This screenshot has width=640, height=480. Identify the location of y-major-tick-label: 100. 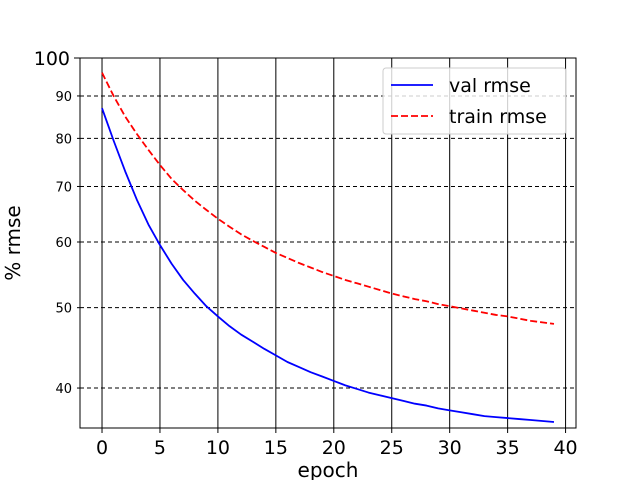
(52, 59).